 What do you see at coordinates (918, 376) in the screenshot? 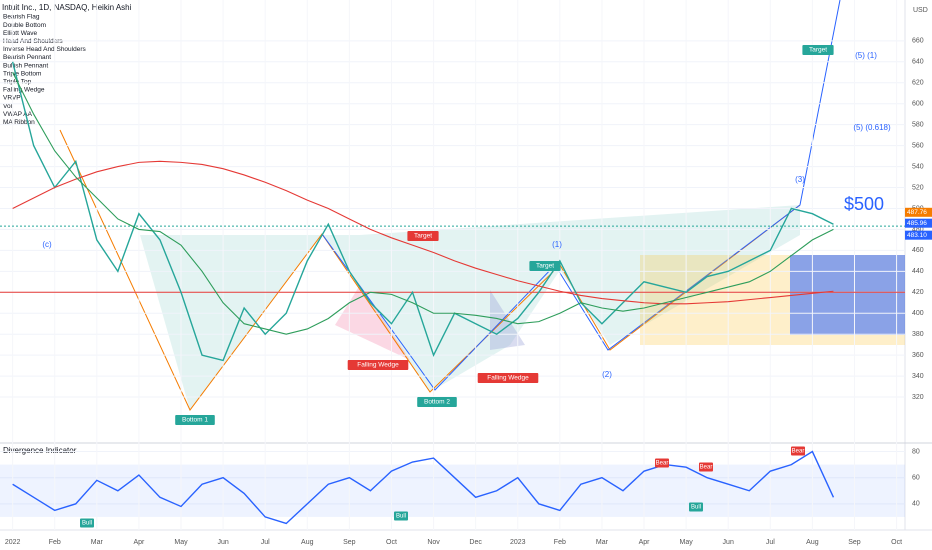
I see `y-tick-label: 340` at bounding box center [918, 376].